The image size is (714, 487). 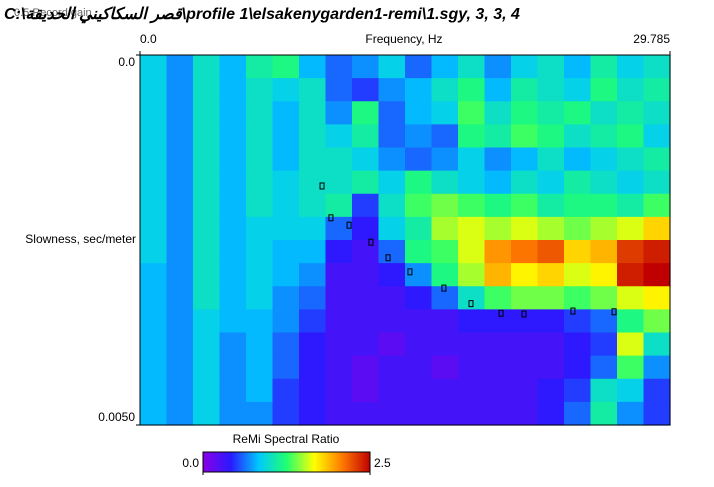 What do you see at coordinates (286, 439) in the screenshot?
I see `colorbar-label: ReMi Spectral Ratio` at bounding box center [286, 439].